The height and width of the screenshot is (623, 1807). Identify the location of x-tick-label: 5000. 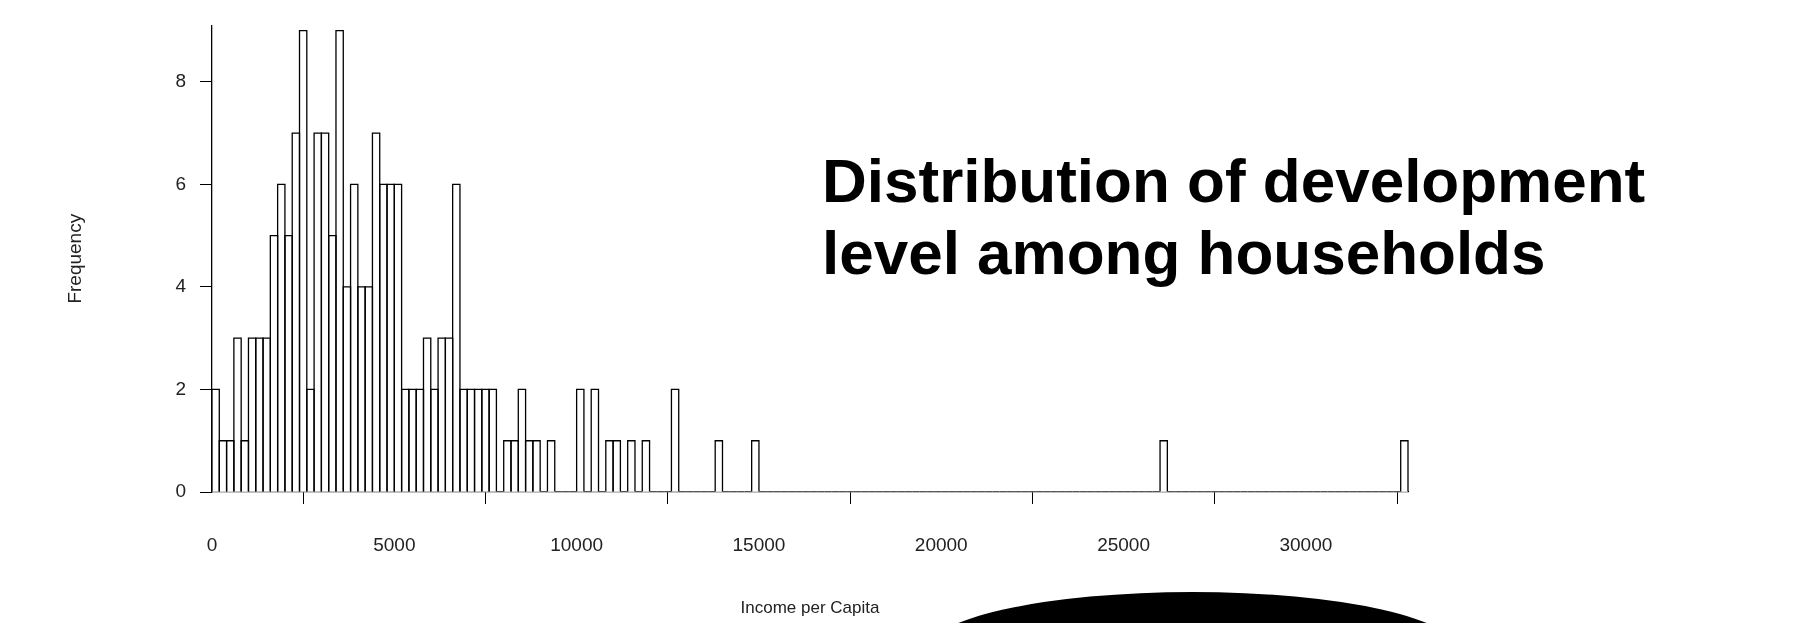
(394, 544).